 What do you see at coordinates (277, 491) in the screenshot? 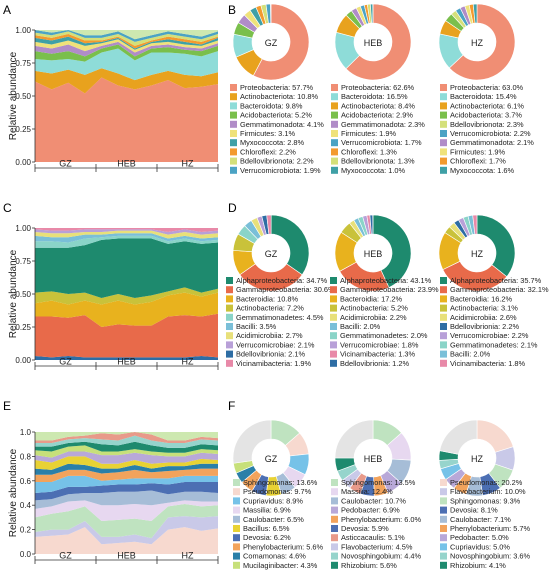
I see `legend-label-pseudomonas: Pseudomonas: 9.7%` at bounding box center [277, 491].